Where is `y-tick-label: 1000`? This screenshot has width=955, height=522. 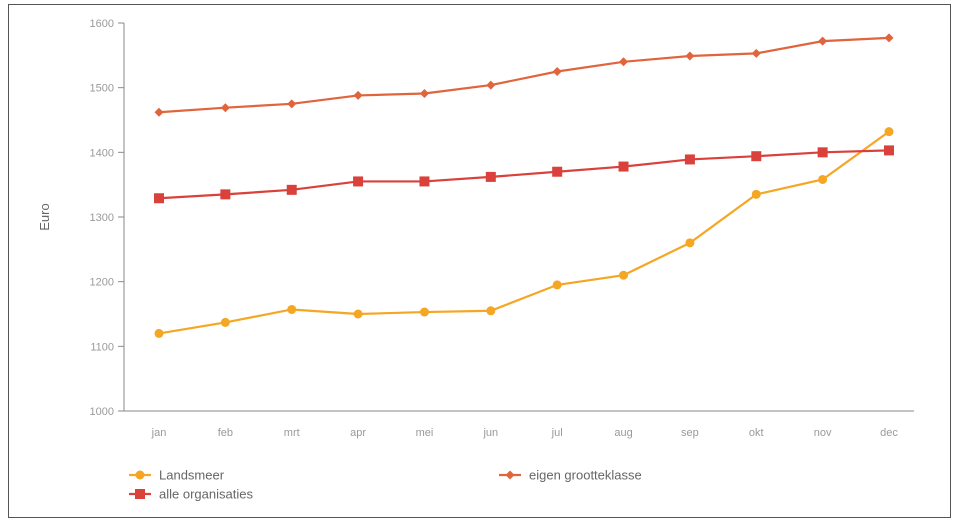 y-tick-label: 1000 is located at coordinates (102, 412).